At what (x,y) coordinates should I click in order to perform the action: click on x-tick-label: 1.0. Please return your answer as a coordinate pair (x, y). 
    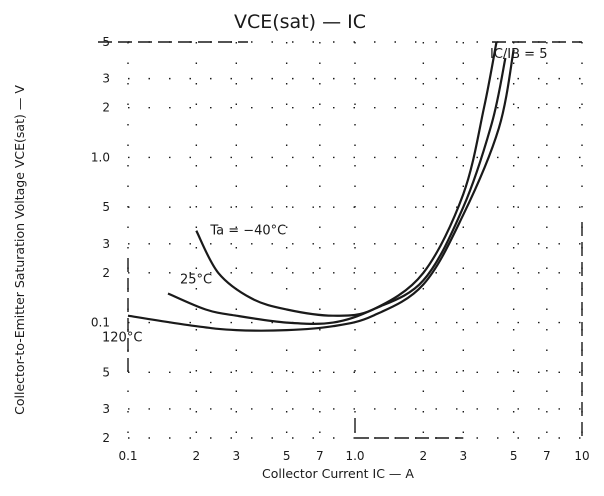
    Looking at the image, I should click on (354, 456).